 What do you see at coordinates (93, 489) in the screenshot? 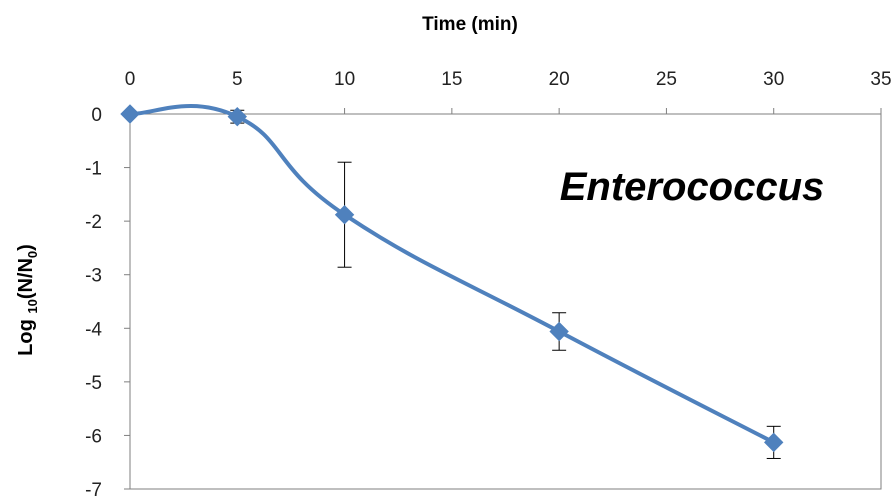
I see `y-tick-label: -7` at bounding box center [93, 489].